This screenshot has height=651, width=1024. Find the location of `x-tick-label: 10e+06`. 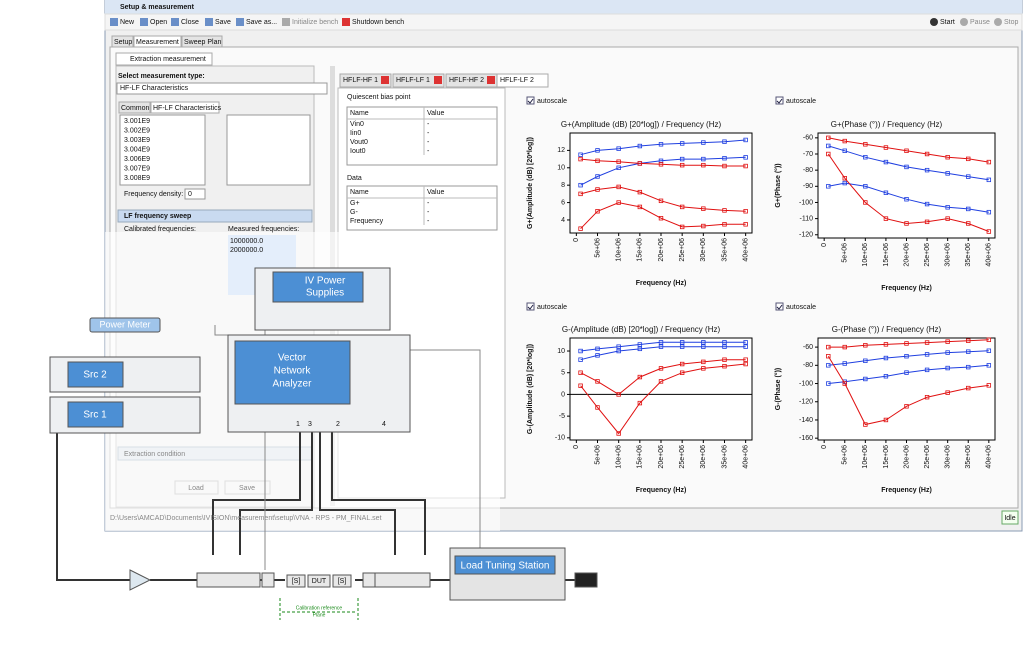

x-tick-label: 10e+06 is located at coordinates (865, 457).